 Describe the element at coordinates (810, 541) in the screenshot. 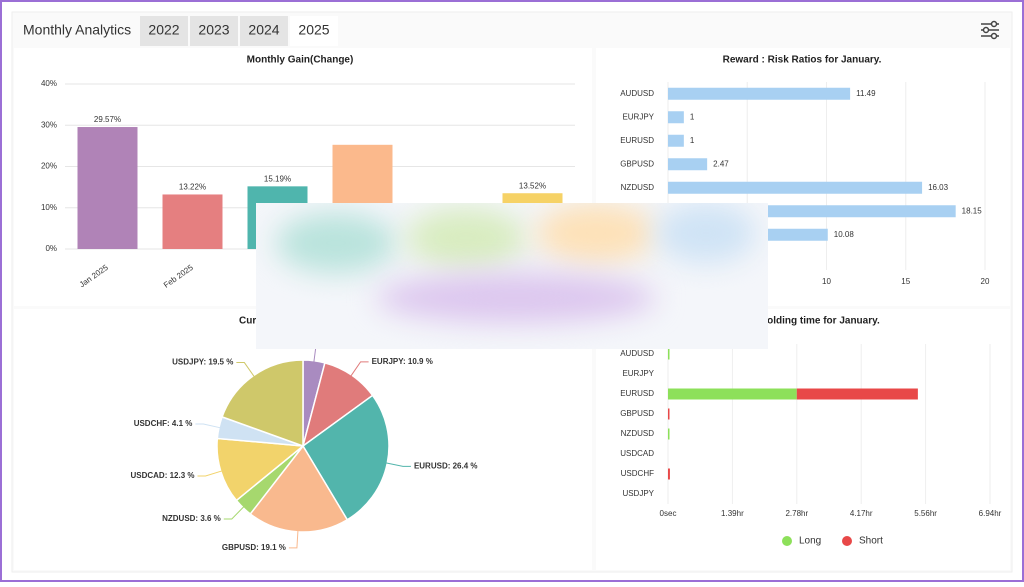

I see `legend-label: Long` at that location.